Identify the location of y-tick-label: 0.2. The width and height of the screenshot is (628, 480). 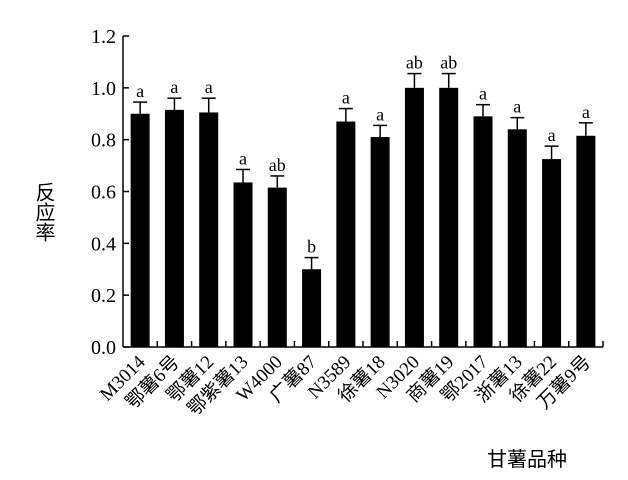
(103, 296).